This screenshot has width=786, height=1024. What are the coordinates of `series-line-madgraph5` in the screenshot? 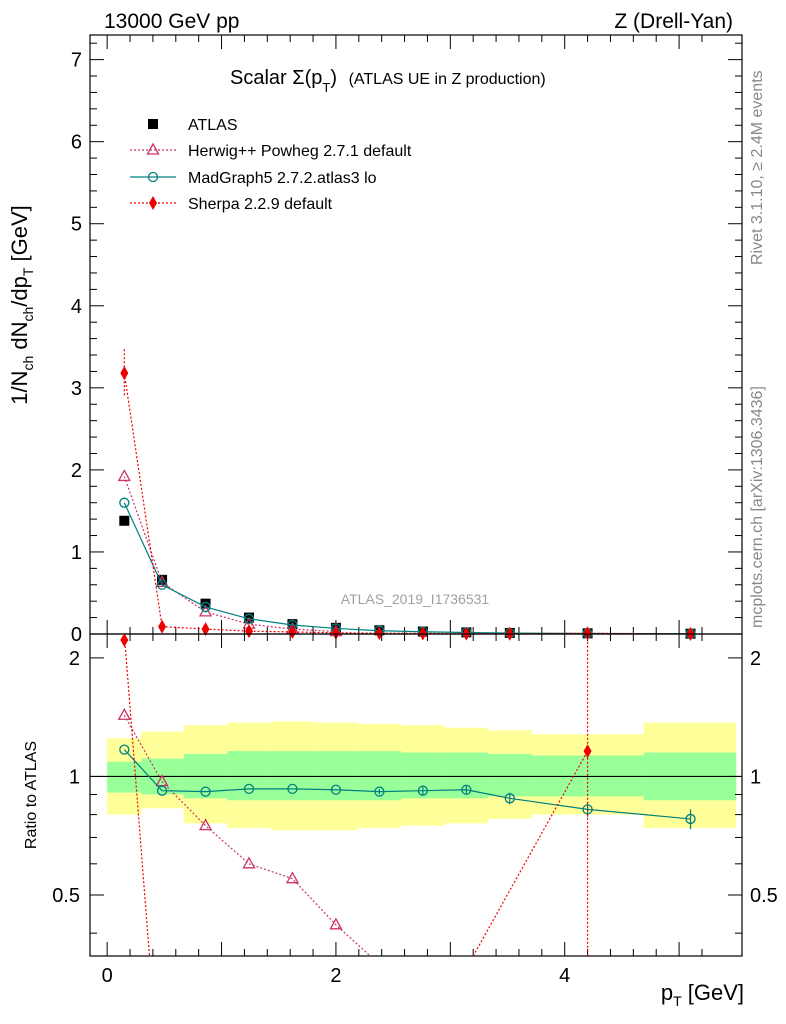 It's located at (407, 568).